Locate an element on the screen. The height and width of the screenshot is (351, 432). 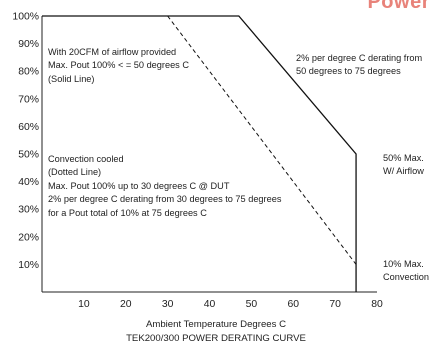
x-tick-label: 10 is located at coordinates (84, 304).